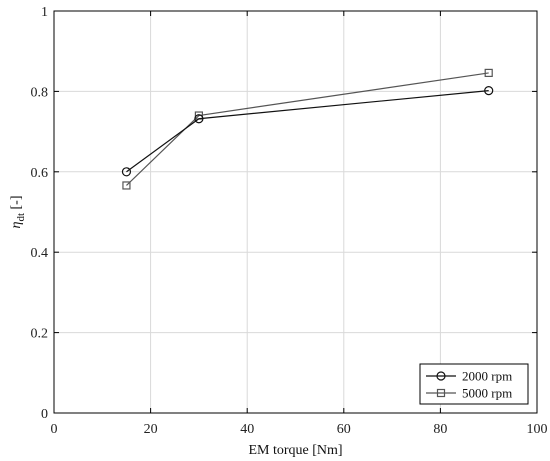 Image resolution: width=550 pixels, height=461 pixels. I want to click on legend-label-5000-rpm: 5000 rpm, so click(487, 393).